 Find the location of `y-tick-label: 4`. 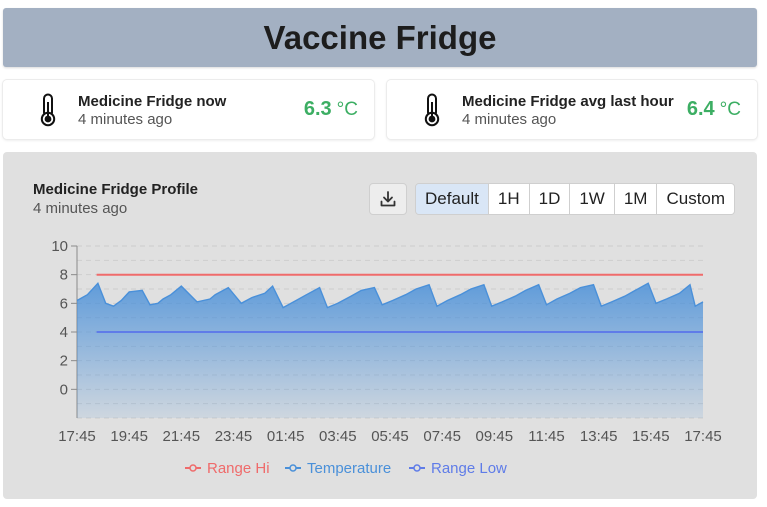

y-tick-label: 4 is located at coordinates (64, 332).